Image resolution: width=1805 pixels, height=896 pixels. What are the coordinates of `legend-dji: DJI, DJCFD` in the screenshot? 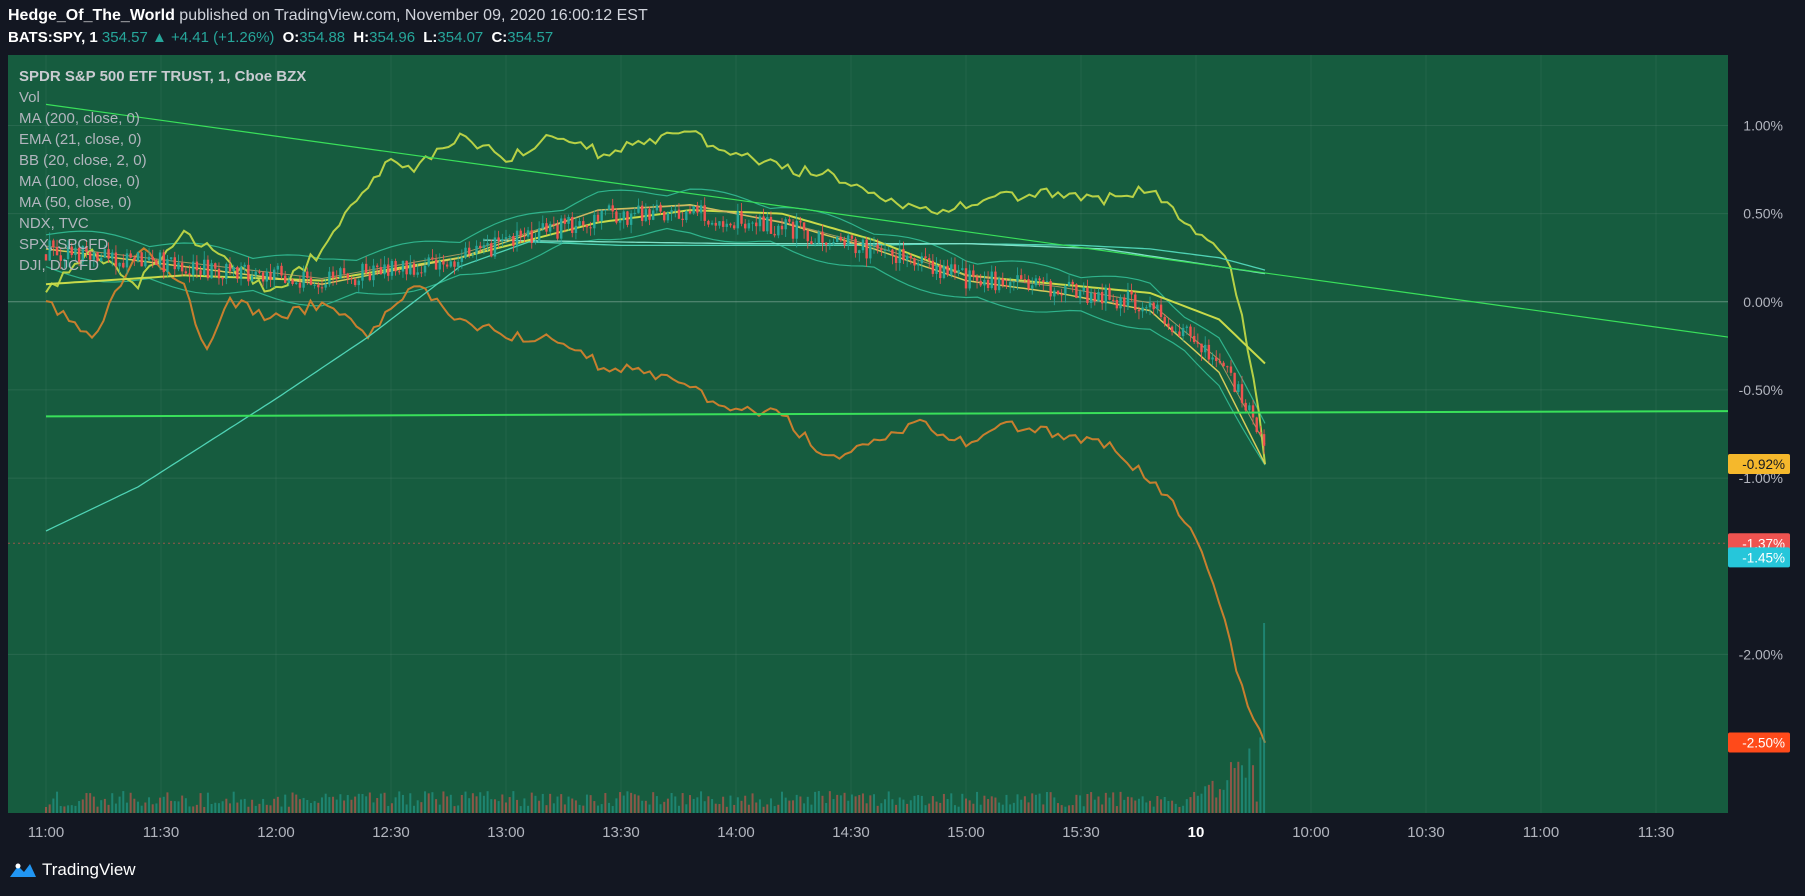 It's located at (59, 265).